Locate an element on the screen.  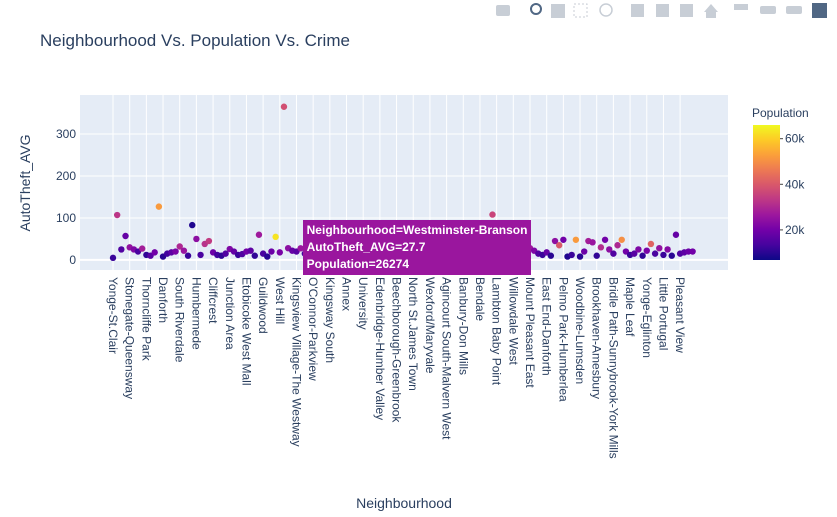
lasso-icon is located at coordinates (606, 10).